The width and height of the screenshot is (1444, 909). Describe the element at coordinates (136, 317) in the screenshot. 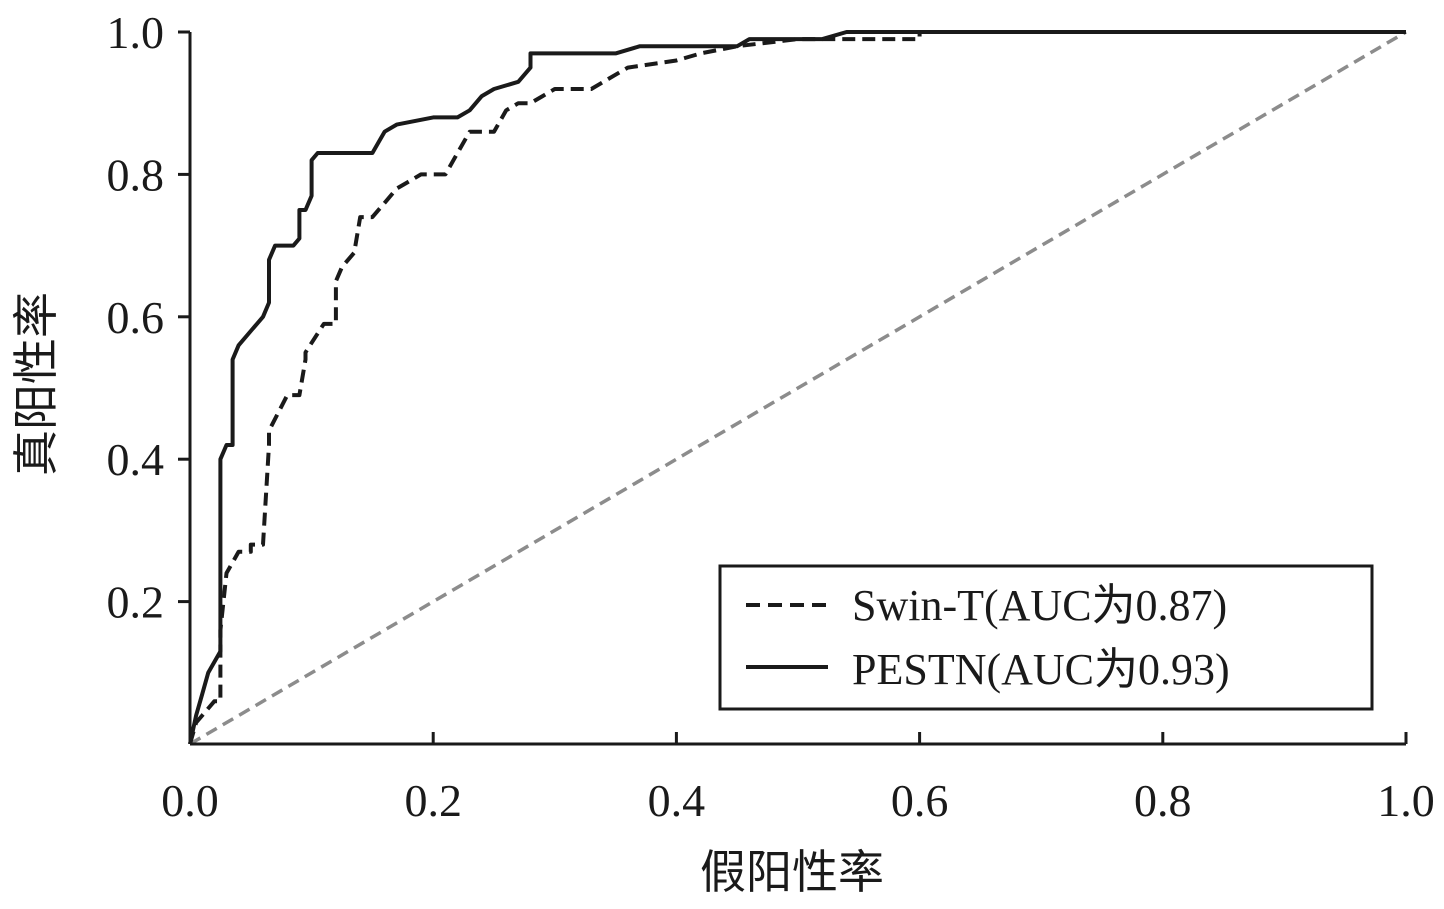

I see `y-tick-label: 0.6` at that location.